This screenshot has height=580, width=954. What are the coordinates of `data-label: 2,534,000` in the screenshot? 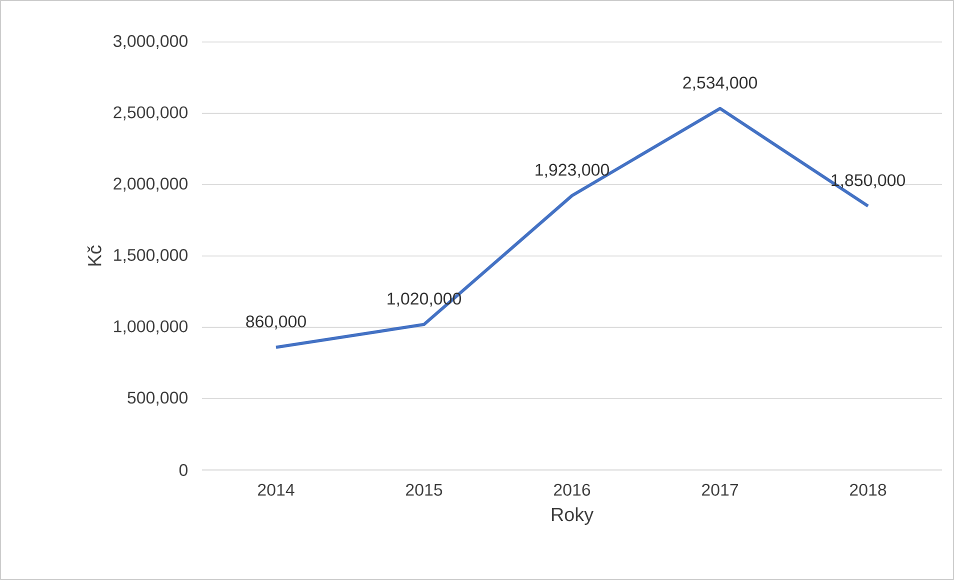 It's located at (720, 83).